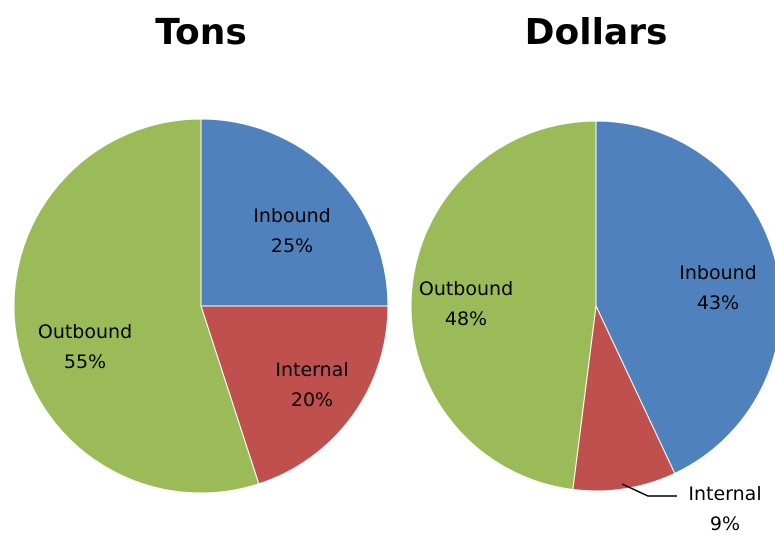 The width and height of the screenshot is (775, 535). What do you see at coordinates (725, 524) in the screenshot?
I see `slice-percent-label-internal: 9%` at bounding box center [725, 524].